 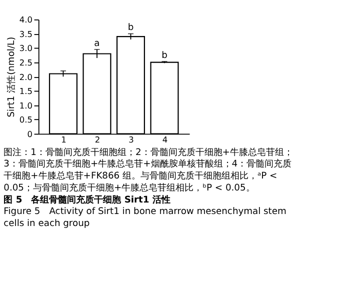 What do you see at coordinates (97, 139) in the screenshot?
I see `x-tick-label: 2` at bounding box center [97, 139].